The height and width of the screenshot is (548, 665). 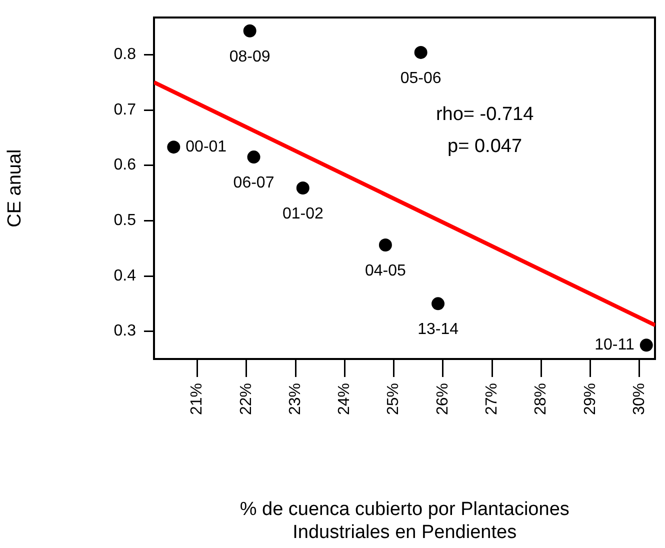 I want to click on y-tick-label: 0.4, so click(x=125, y=275).